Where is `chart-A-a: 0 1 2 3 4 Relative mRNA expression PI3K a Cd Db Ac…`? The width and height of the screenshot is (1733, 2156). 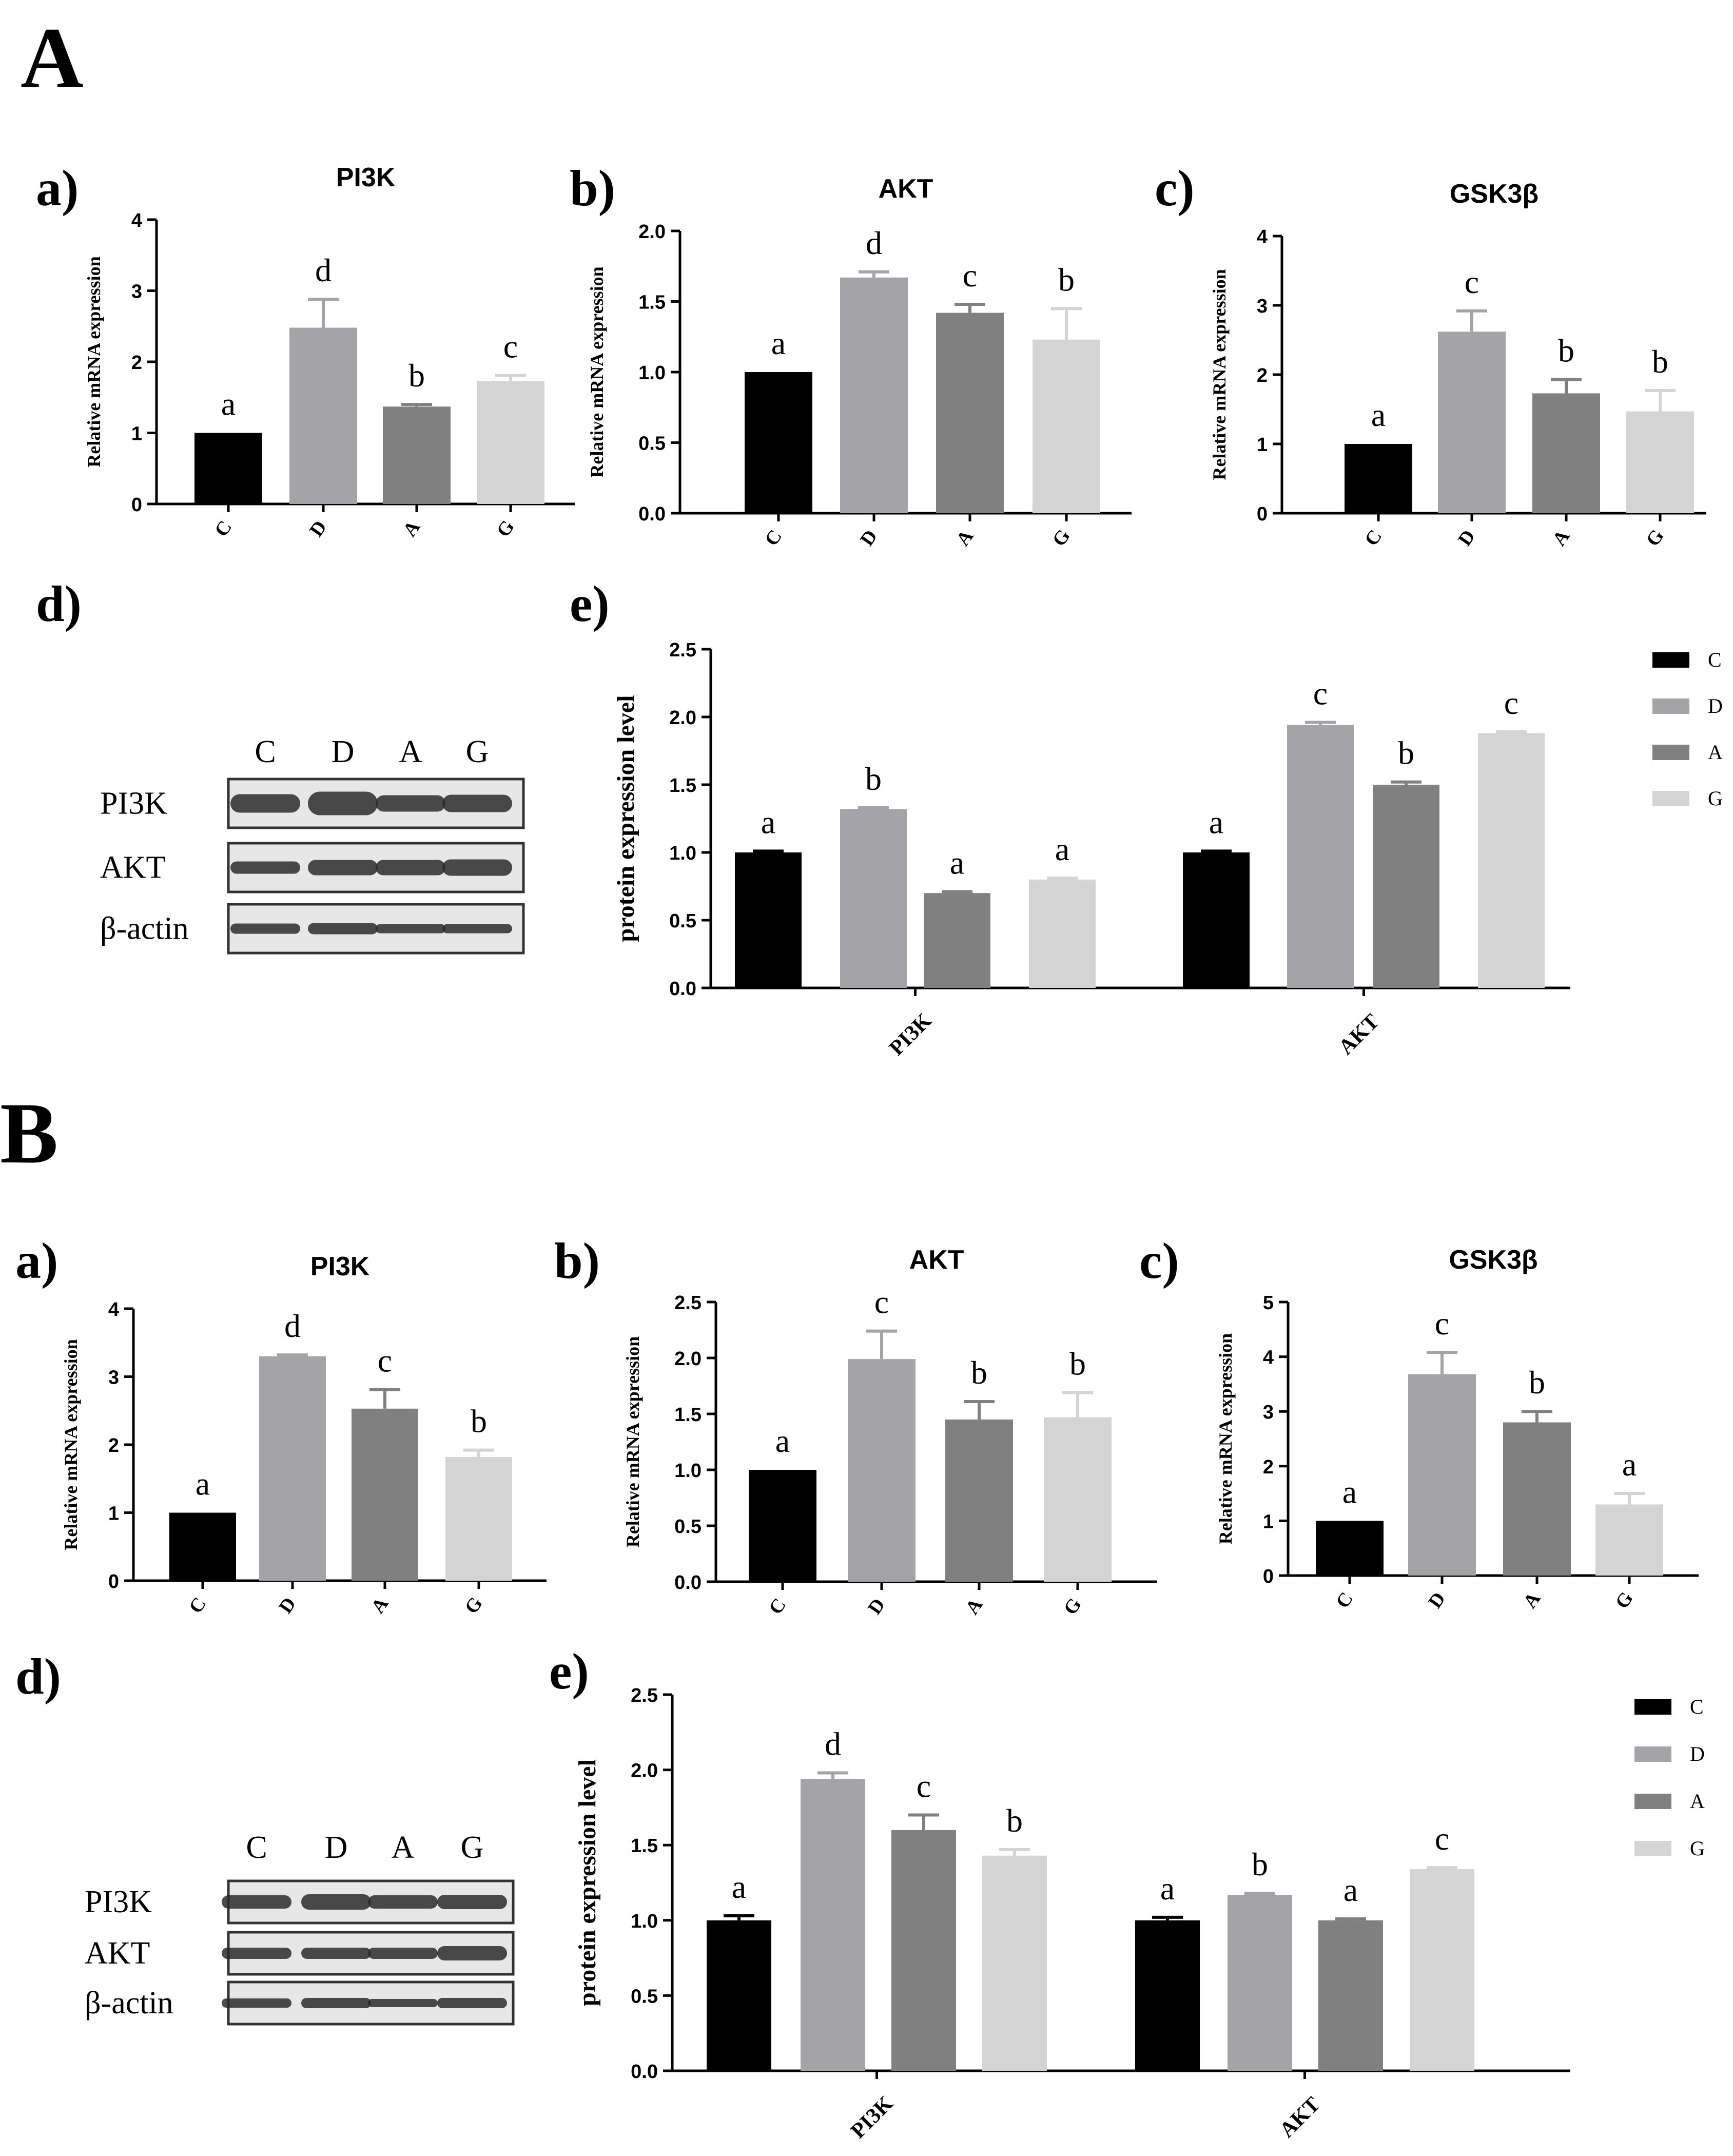 chart-A-a: 0 1 2 3 4 Relative mRNA expression PI3K a Cd Db Ac… is located at coordinates (329, 352).